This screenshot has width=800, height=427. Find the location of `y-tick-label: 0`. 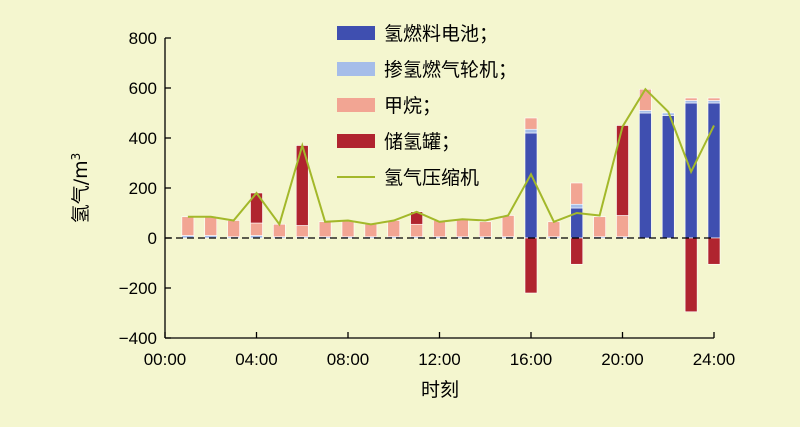

y-tick-label: 0 is located at coordinates (152, 238).